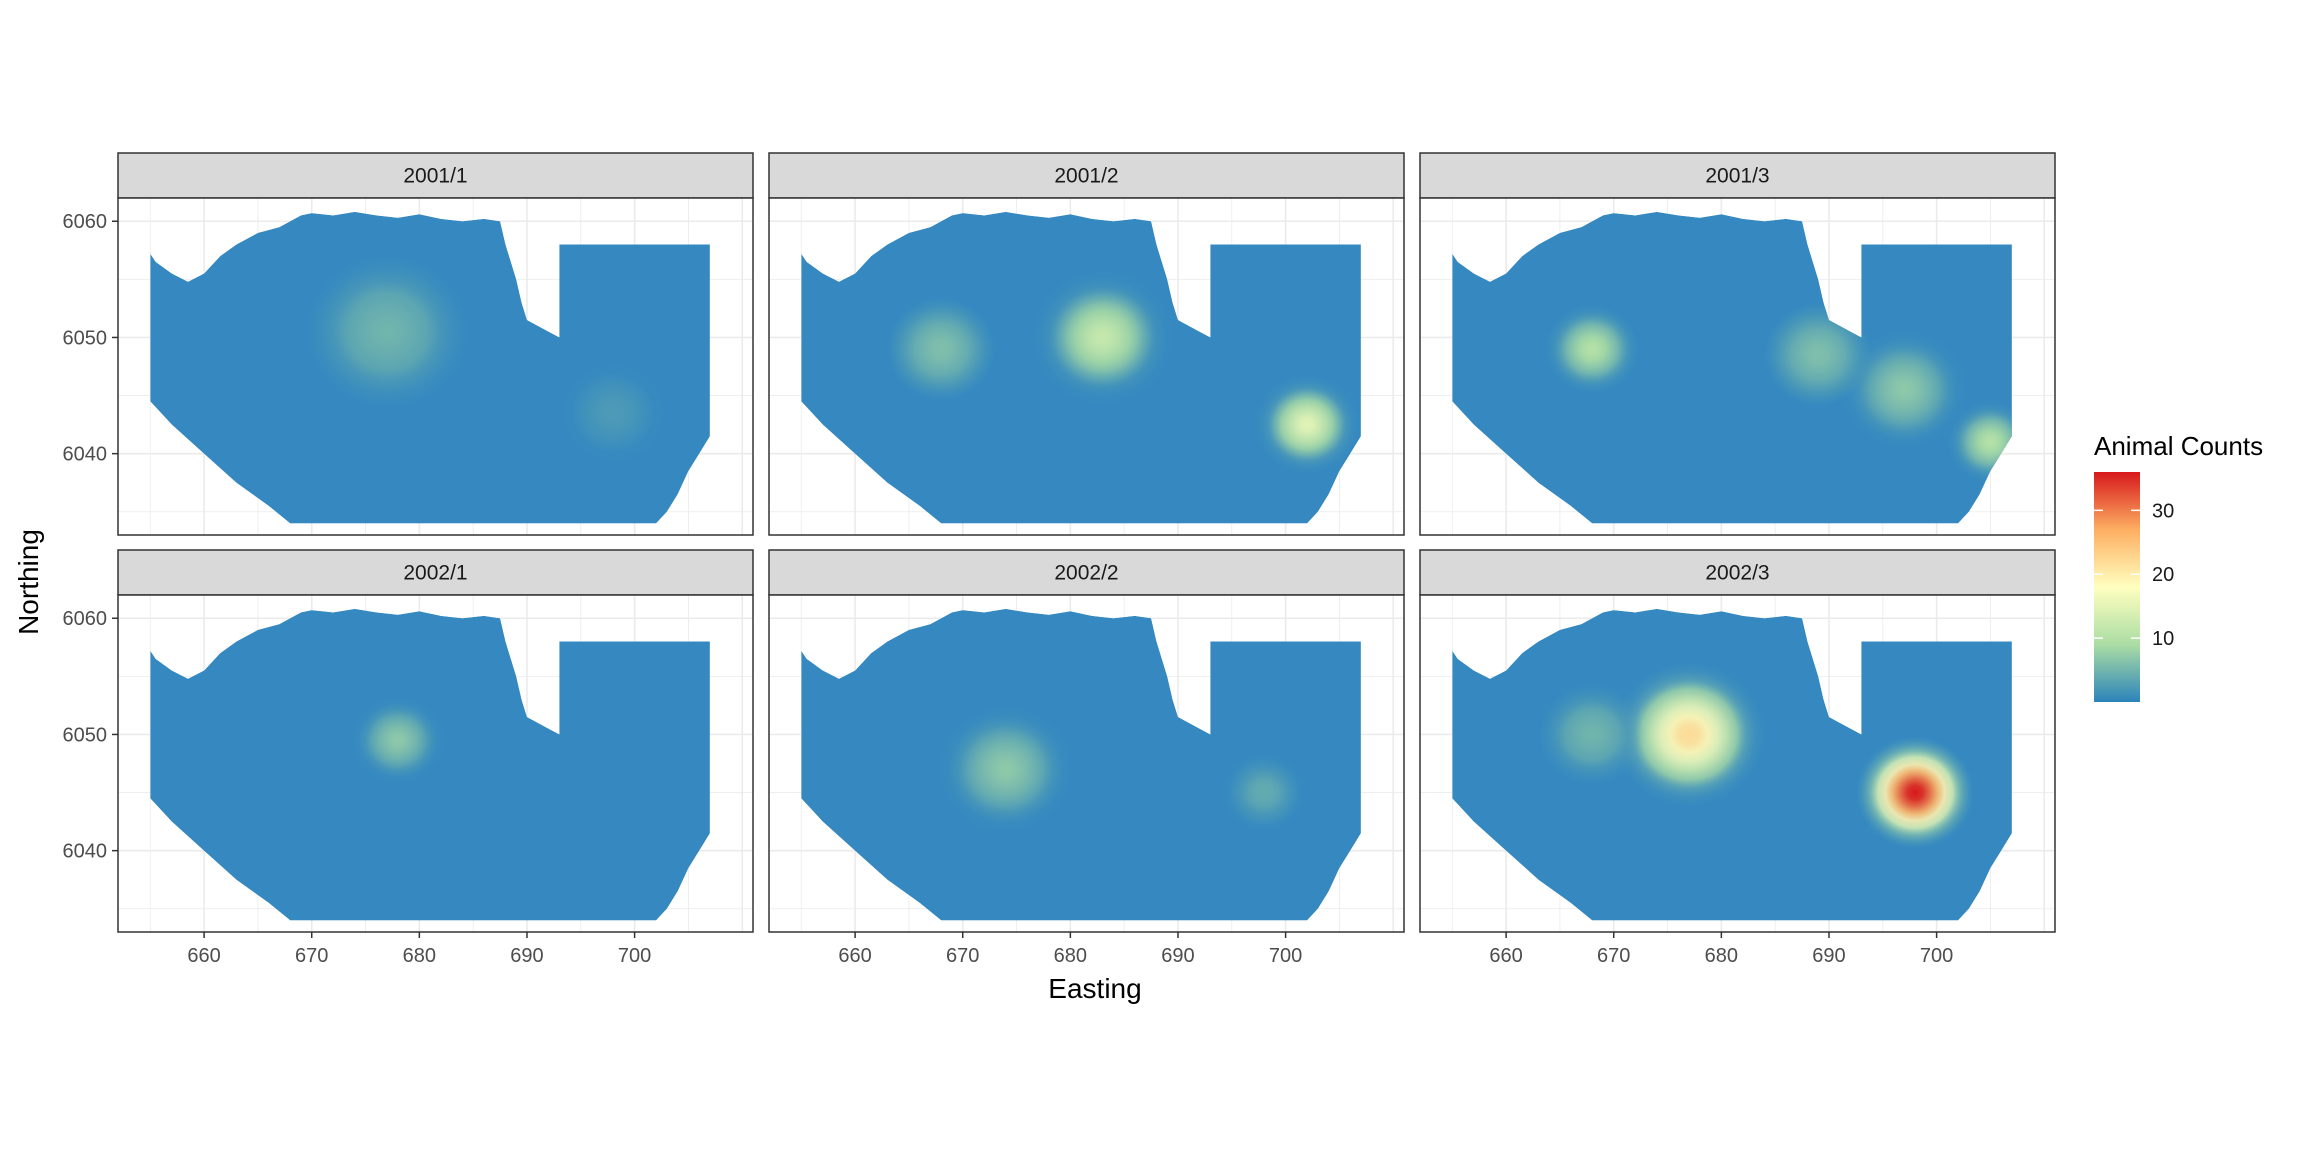 Image resolution: width=2304 pixels, height=1152 pixels. Describe the element at coordinates (28, 582) in the screenshot. I see `y-axis-title: Northing` at that location.